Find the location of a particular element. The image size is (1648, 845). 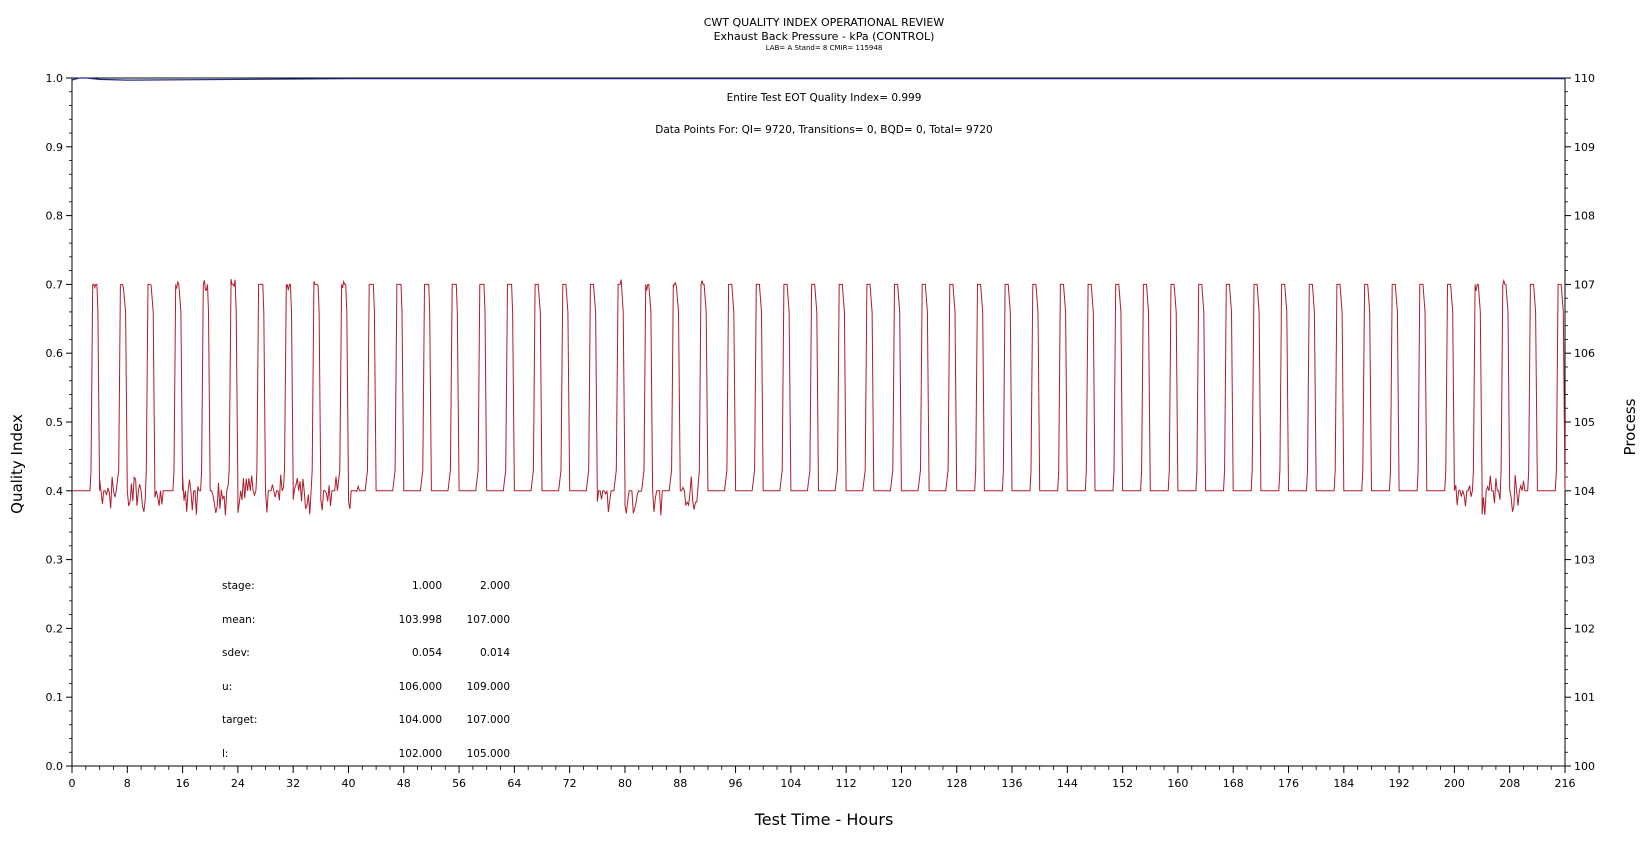

stats-value-stage1: 104.000 is located at coordinates (420, 720).